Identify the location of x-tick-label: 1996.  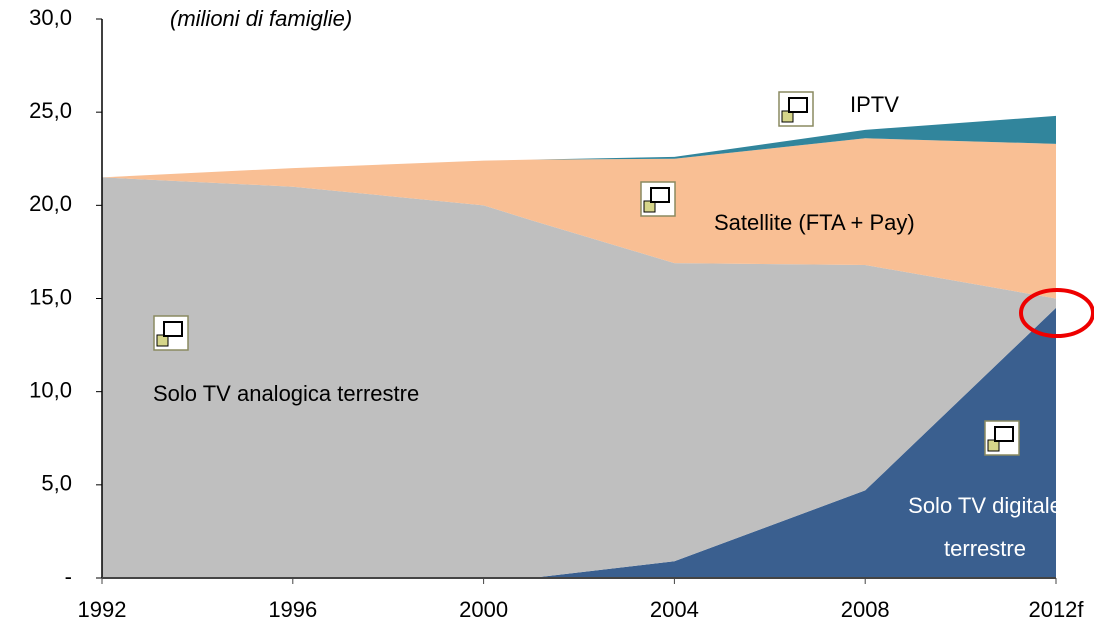
(292, 609).